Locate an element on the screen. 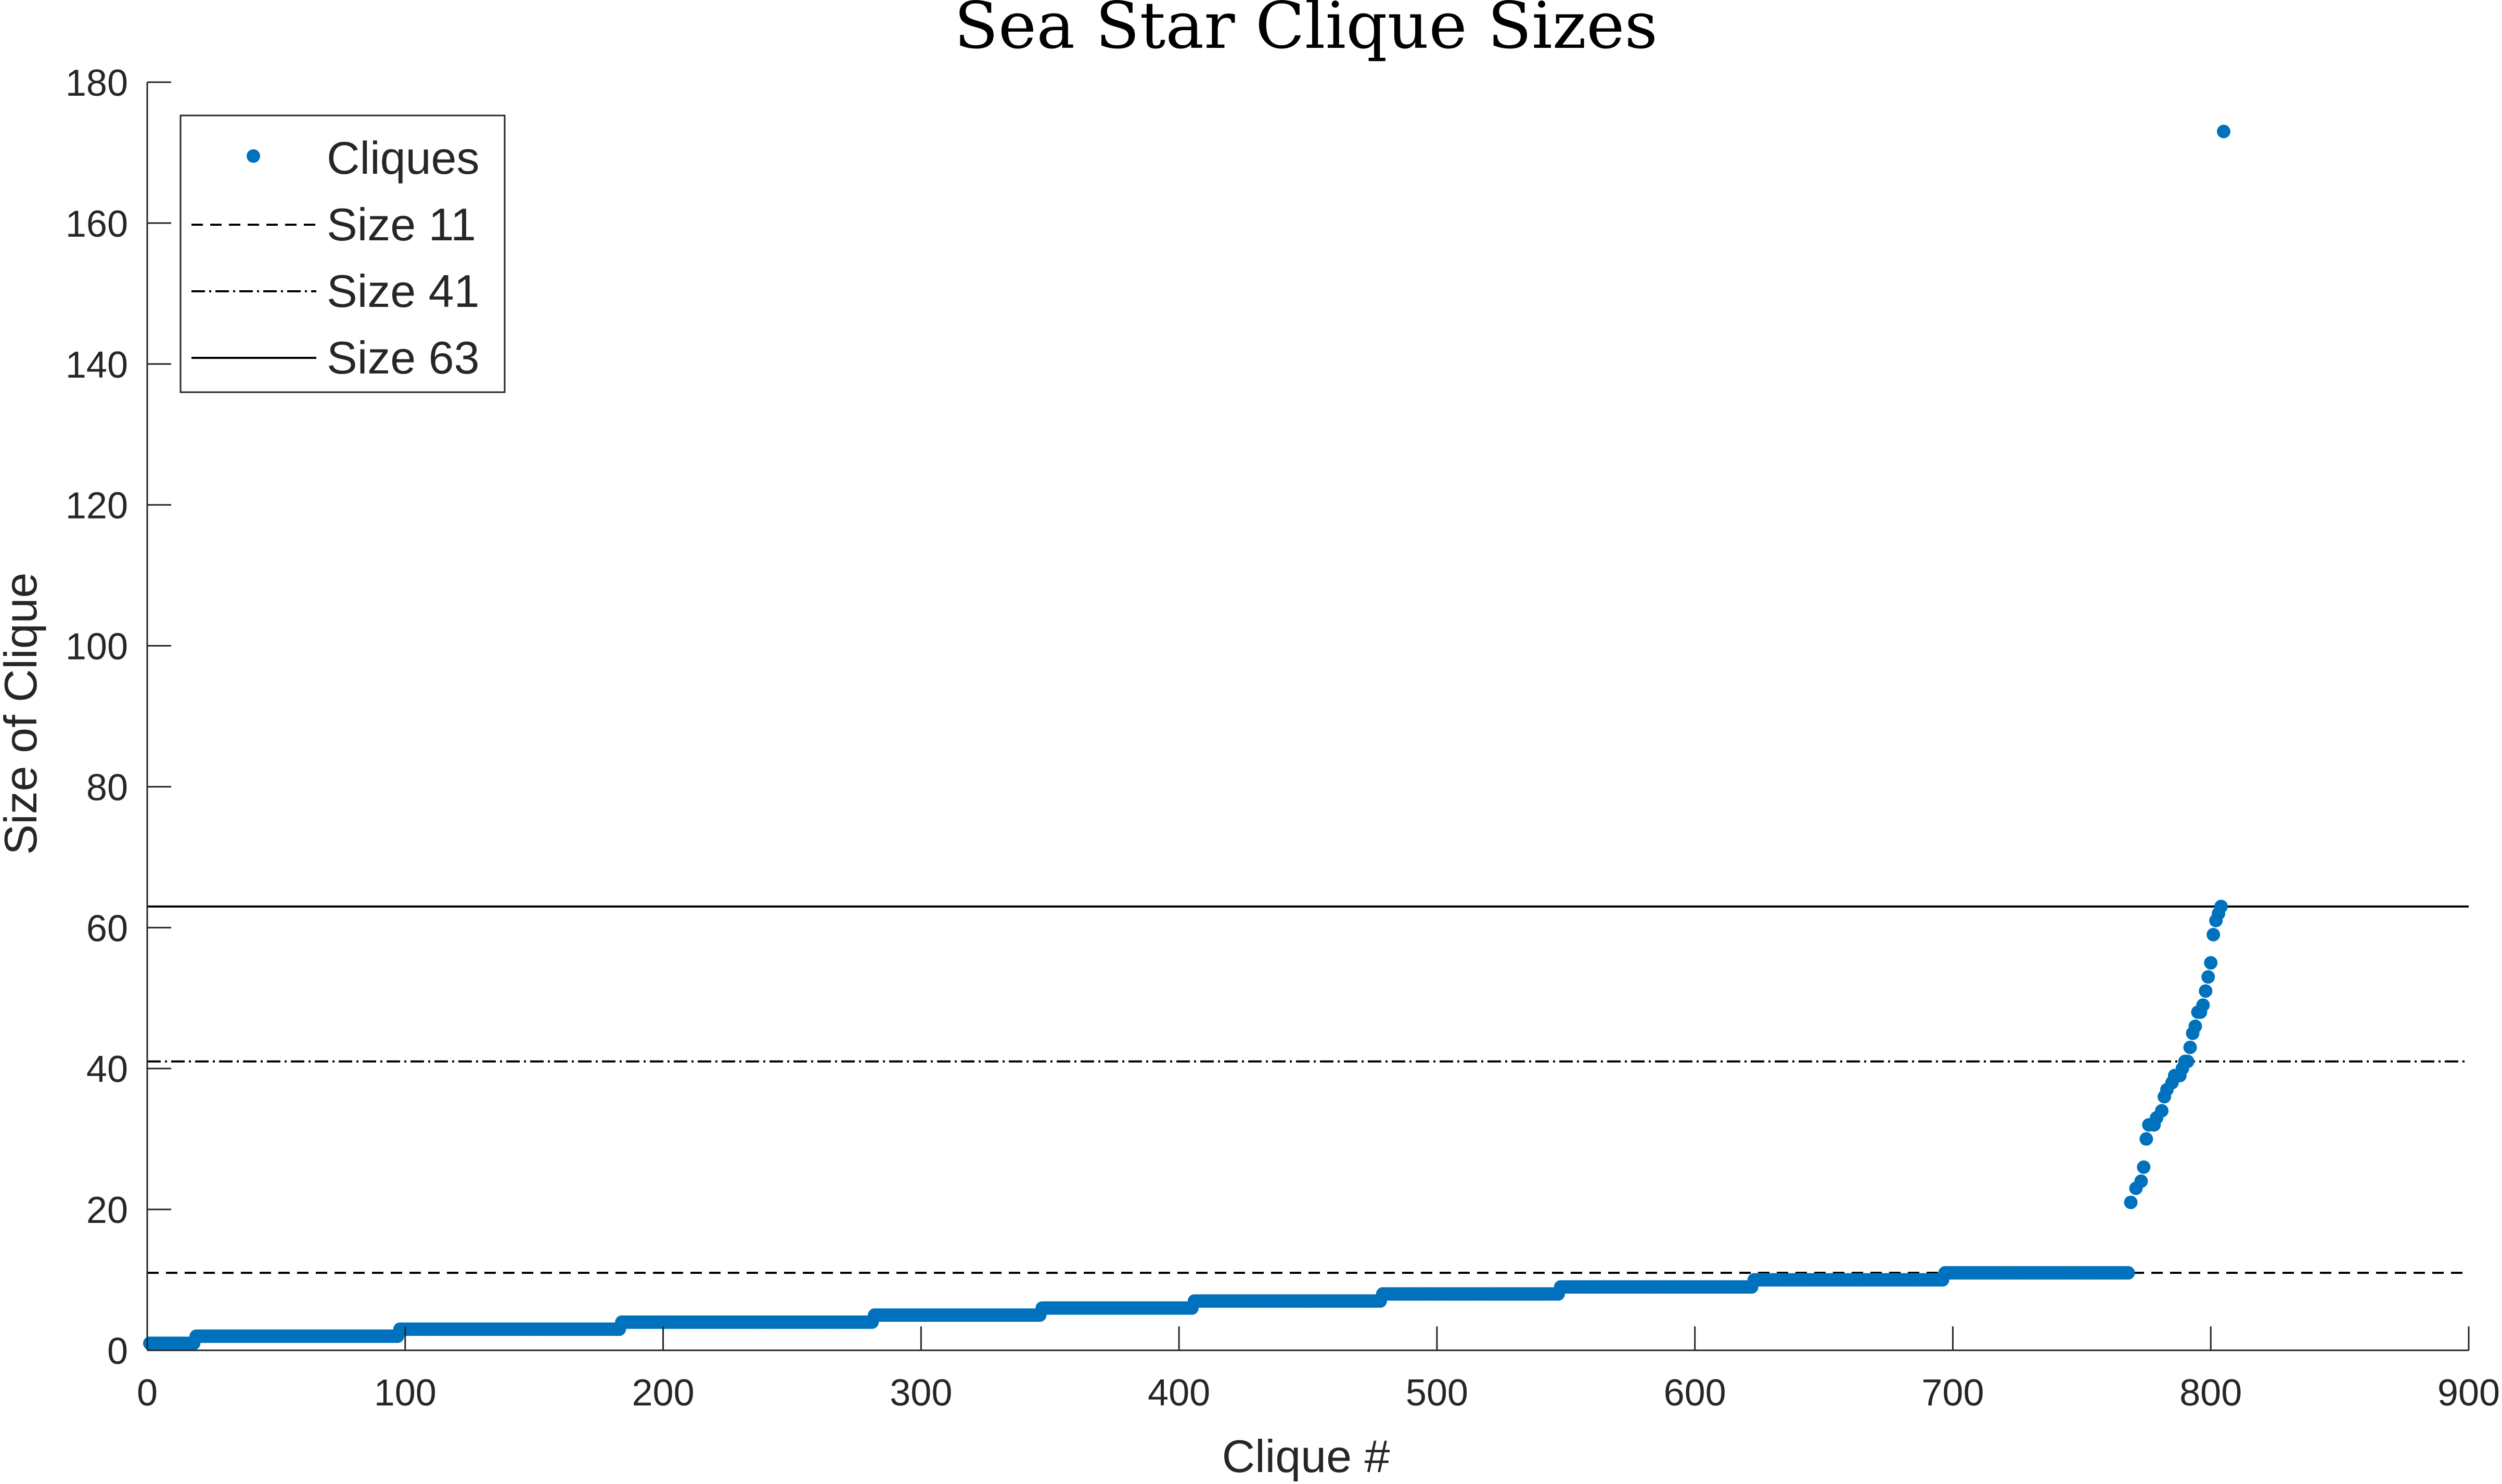  legend-label: Size 41 is located at coordinates (404, 291).